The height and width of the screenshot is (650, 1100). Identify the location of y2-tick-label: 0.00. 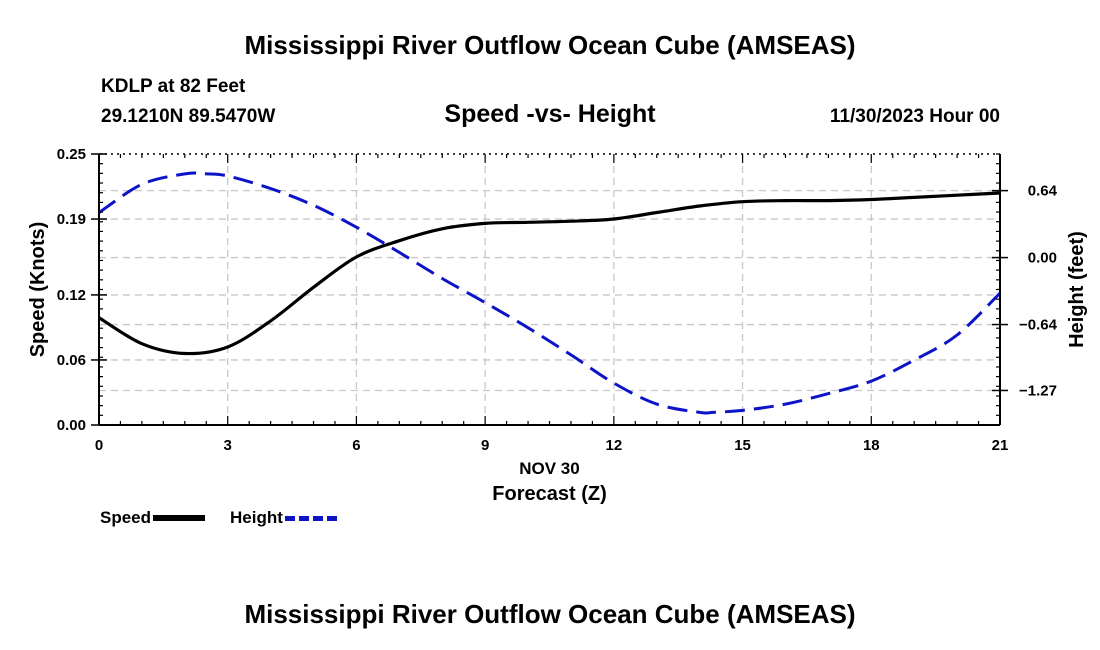
(1042, 258).